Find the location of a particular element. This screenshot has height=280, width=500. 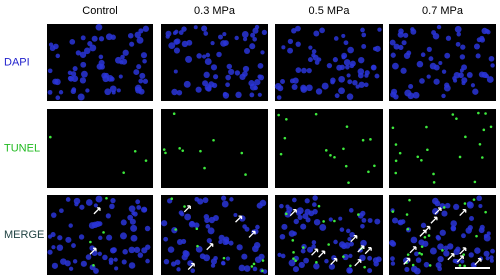

image-panel is located at coordinates (214, 148).